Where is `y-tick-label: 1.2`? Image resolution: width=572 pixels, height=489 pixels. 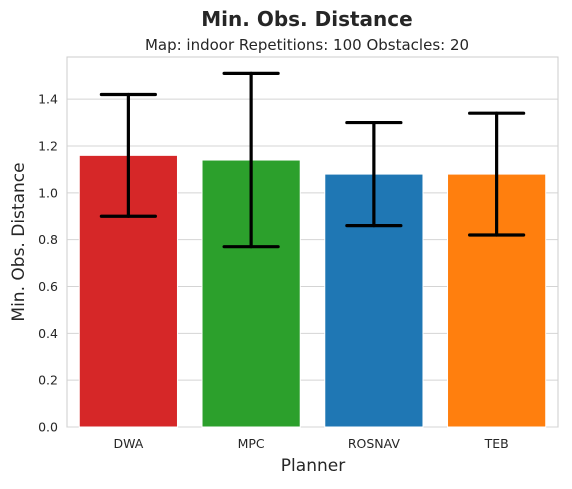 y-tick-label: 1.2 is located at coordinates (48, 145).